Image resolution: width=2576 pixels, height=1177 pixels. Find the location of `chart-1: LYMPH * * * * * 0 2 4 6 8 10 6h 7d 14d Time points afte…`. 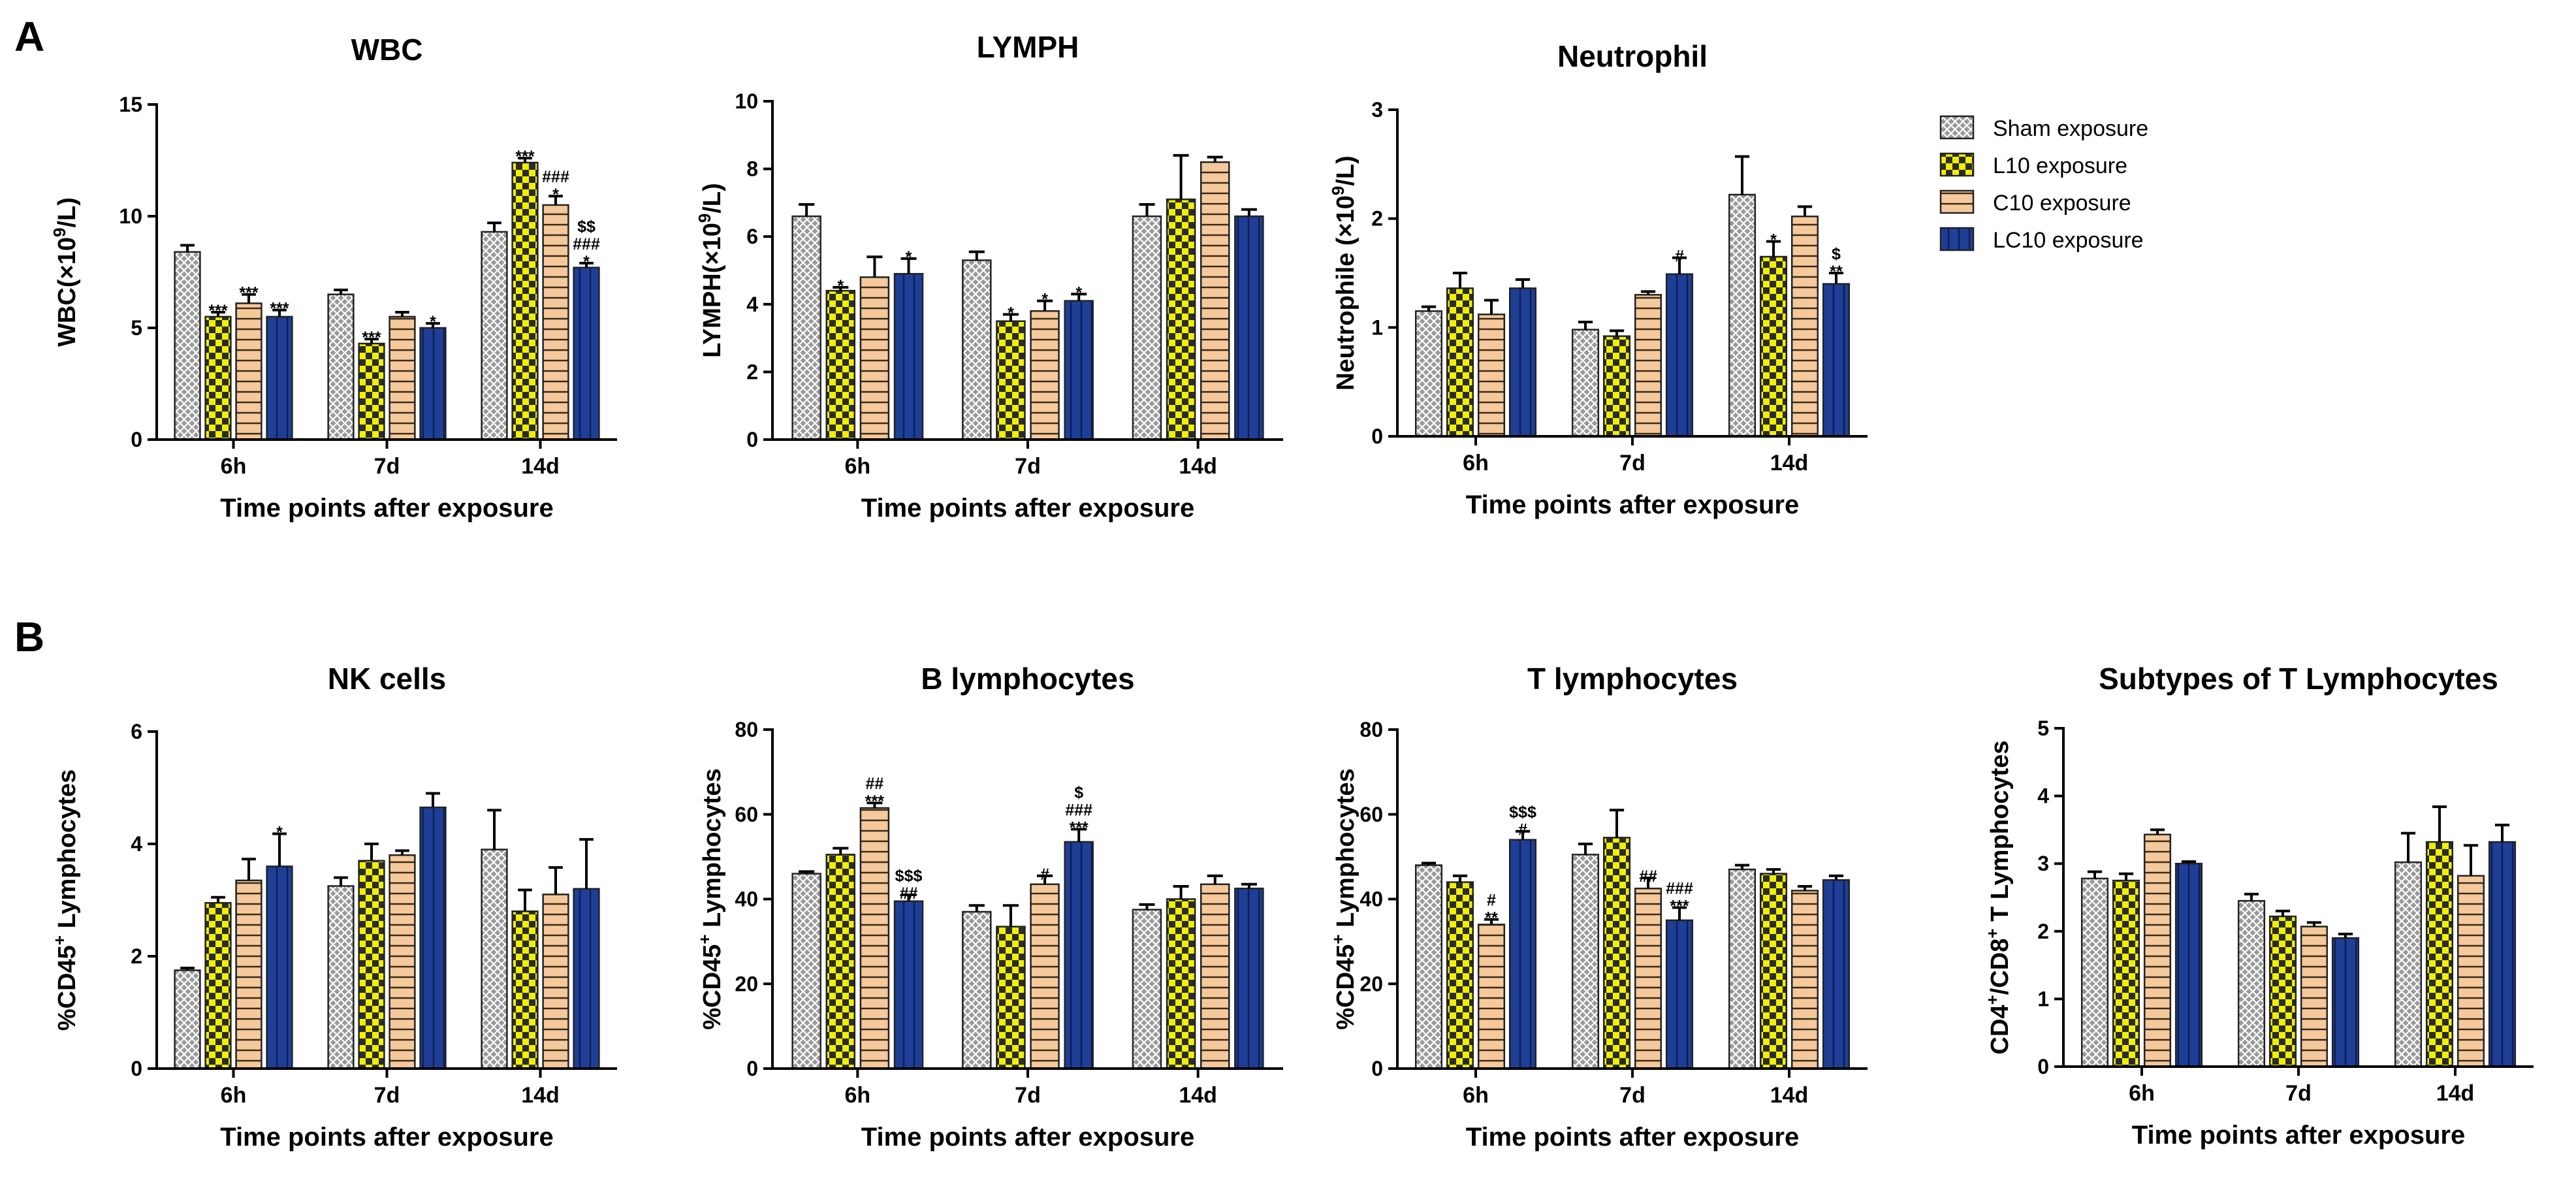

chart-1: LYMPH * * * * * 0 2 4 6 8 10 6h 7d 14d Time points afte… is located at coordinates (989, 276).